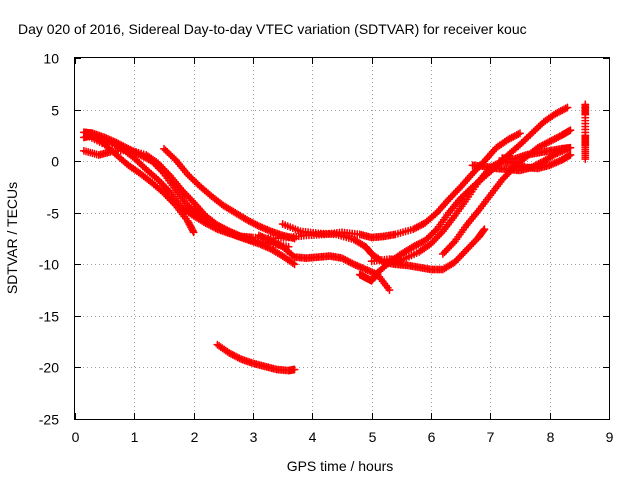 This screenshot has width=640, height=480. What do you see at coordinates (55, 162) in the screenshot?
I see `y-tick-label: 0` at bounding box center [55, 162].